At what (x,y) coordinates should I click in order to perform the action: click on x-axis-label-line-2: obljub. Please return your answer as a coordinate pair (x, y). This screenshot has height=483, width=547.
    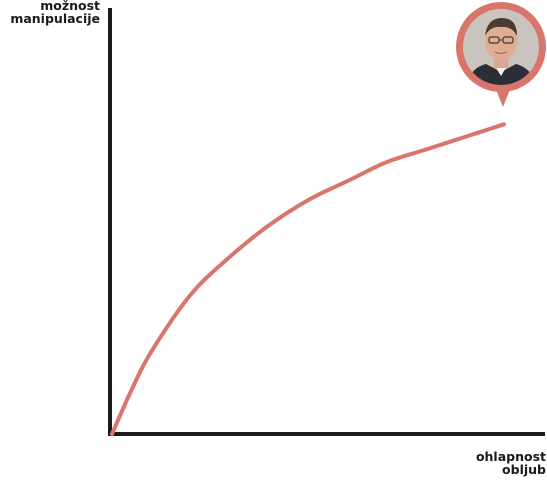
    Looking at the image, I should click on (524, 469).